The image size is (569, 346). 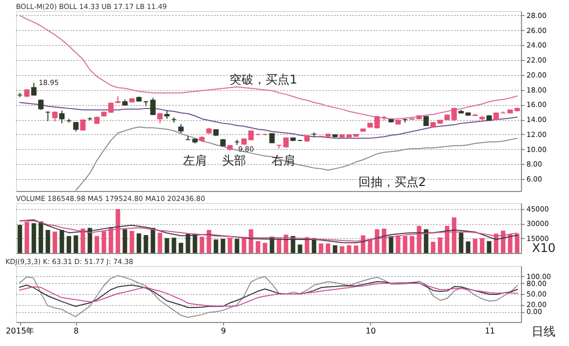 What do you see at coordinates (490, 331) in the screenshot?
I see `x-tick-label: 11` at bounding box center [490, 331].